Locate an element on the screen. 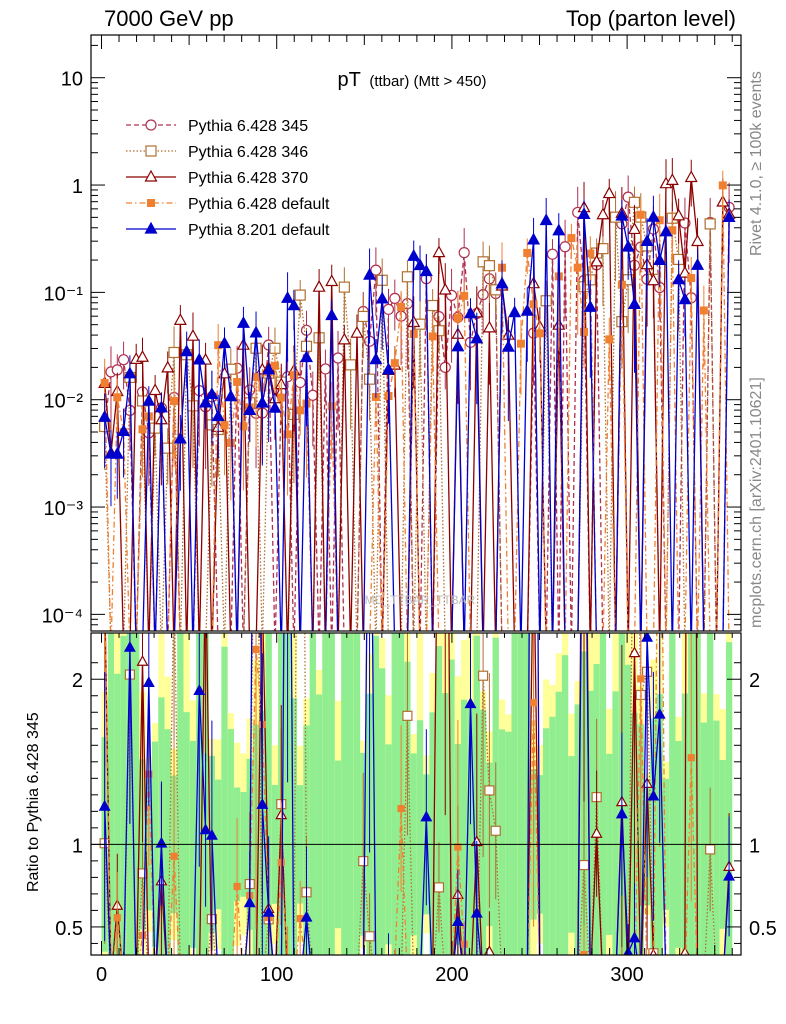  y-tick-label: 1 is located at coordinates (77, 187).